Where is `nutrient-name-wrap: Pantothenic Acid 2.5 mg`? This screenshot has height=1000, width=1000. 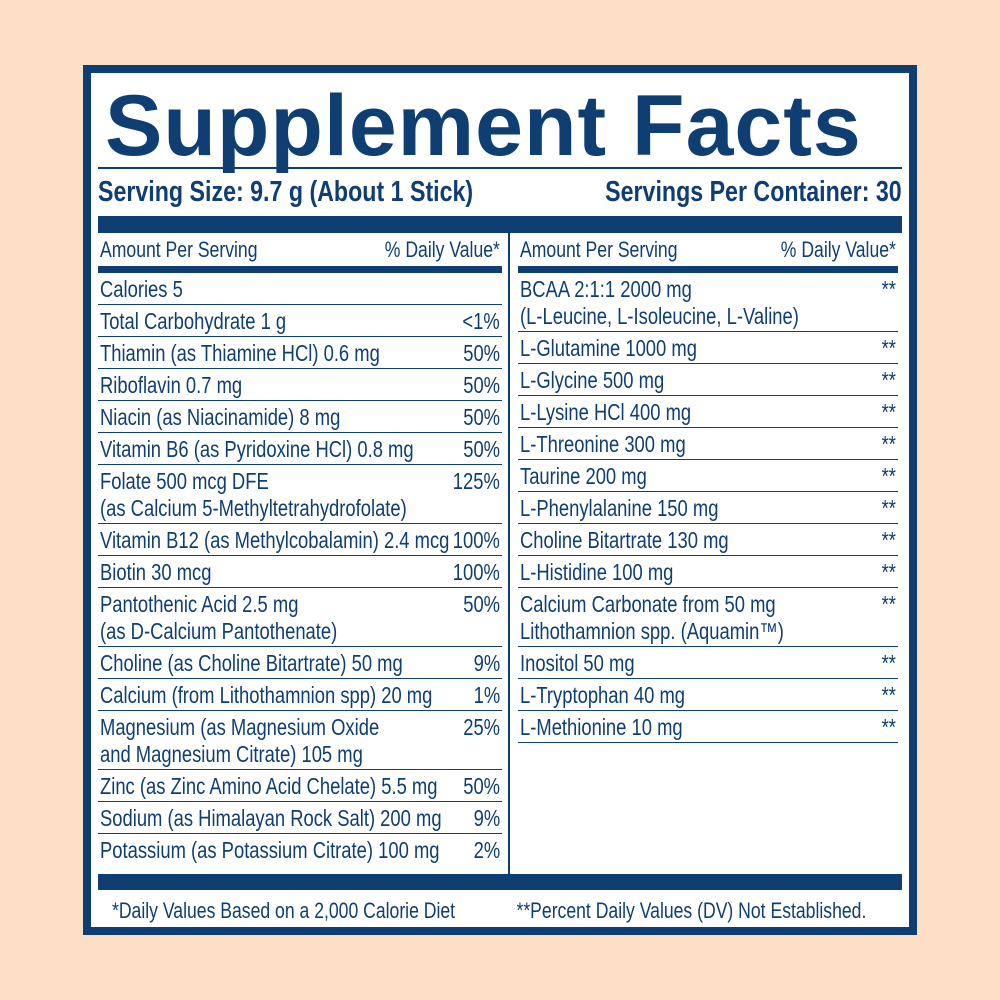 nutrient-name-wrap: Pantothenic Acid 2.5 mg is located at coordinates (300, 604).